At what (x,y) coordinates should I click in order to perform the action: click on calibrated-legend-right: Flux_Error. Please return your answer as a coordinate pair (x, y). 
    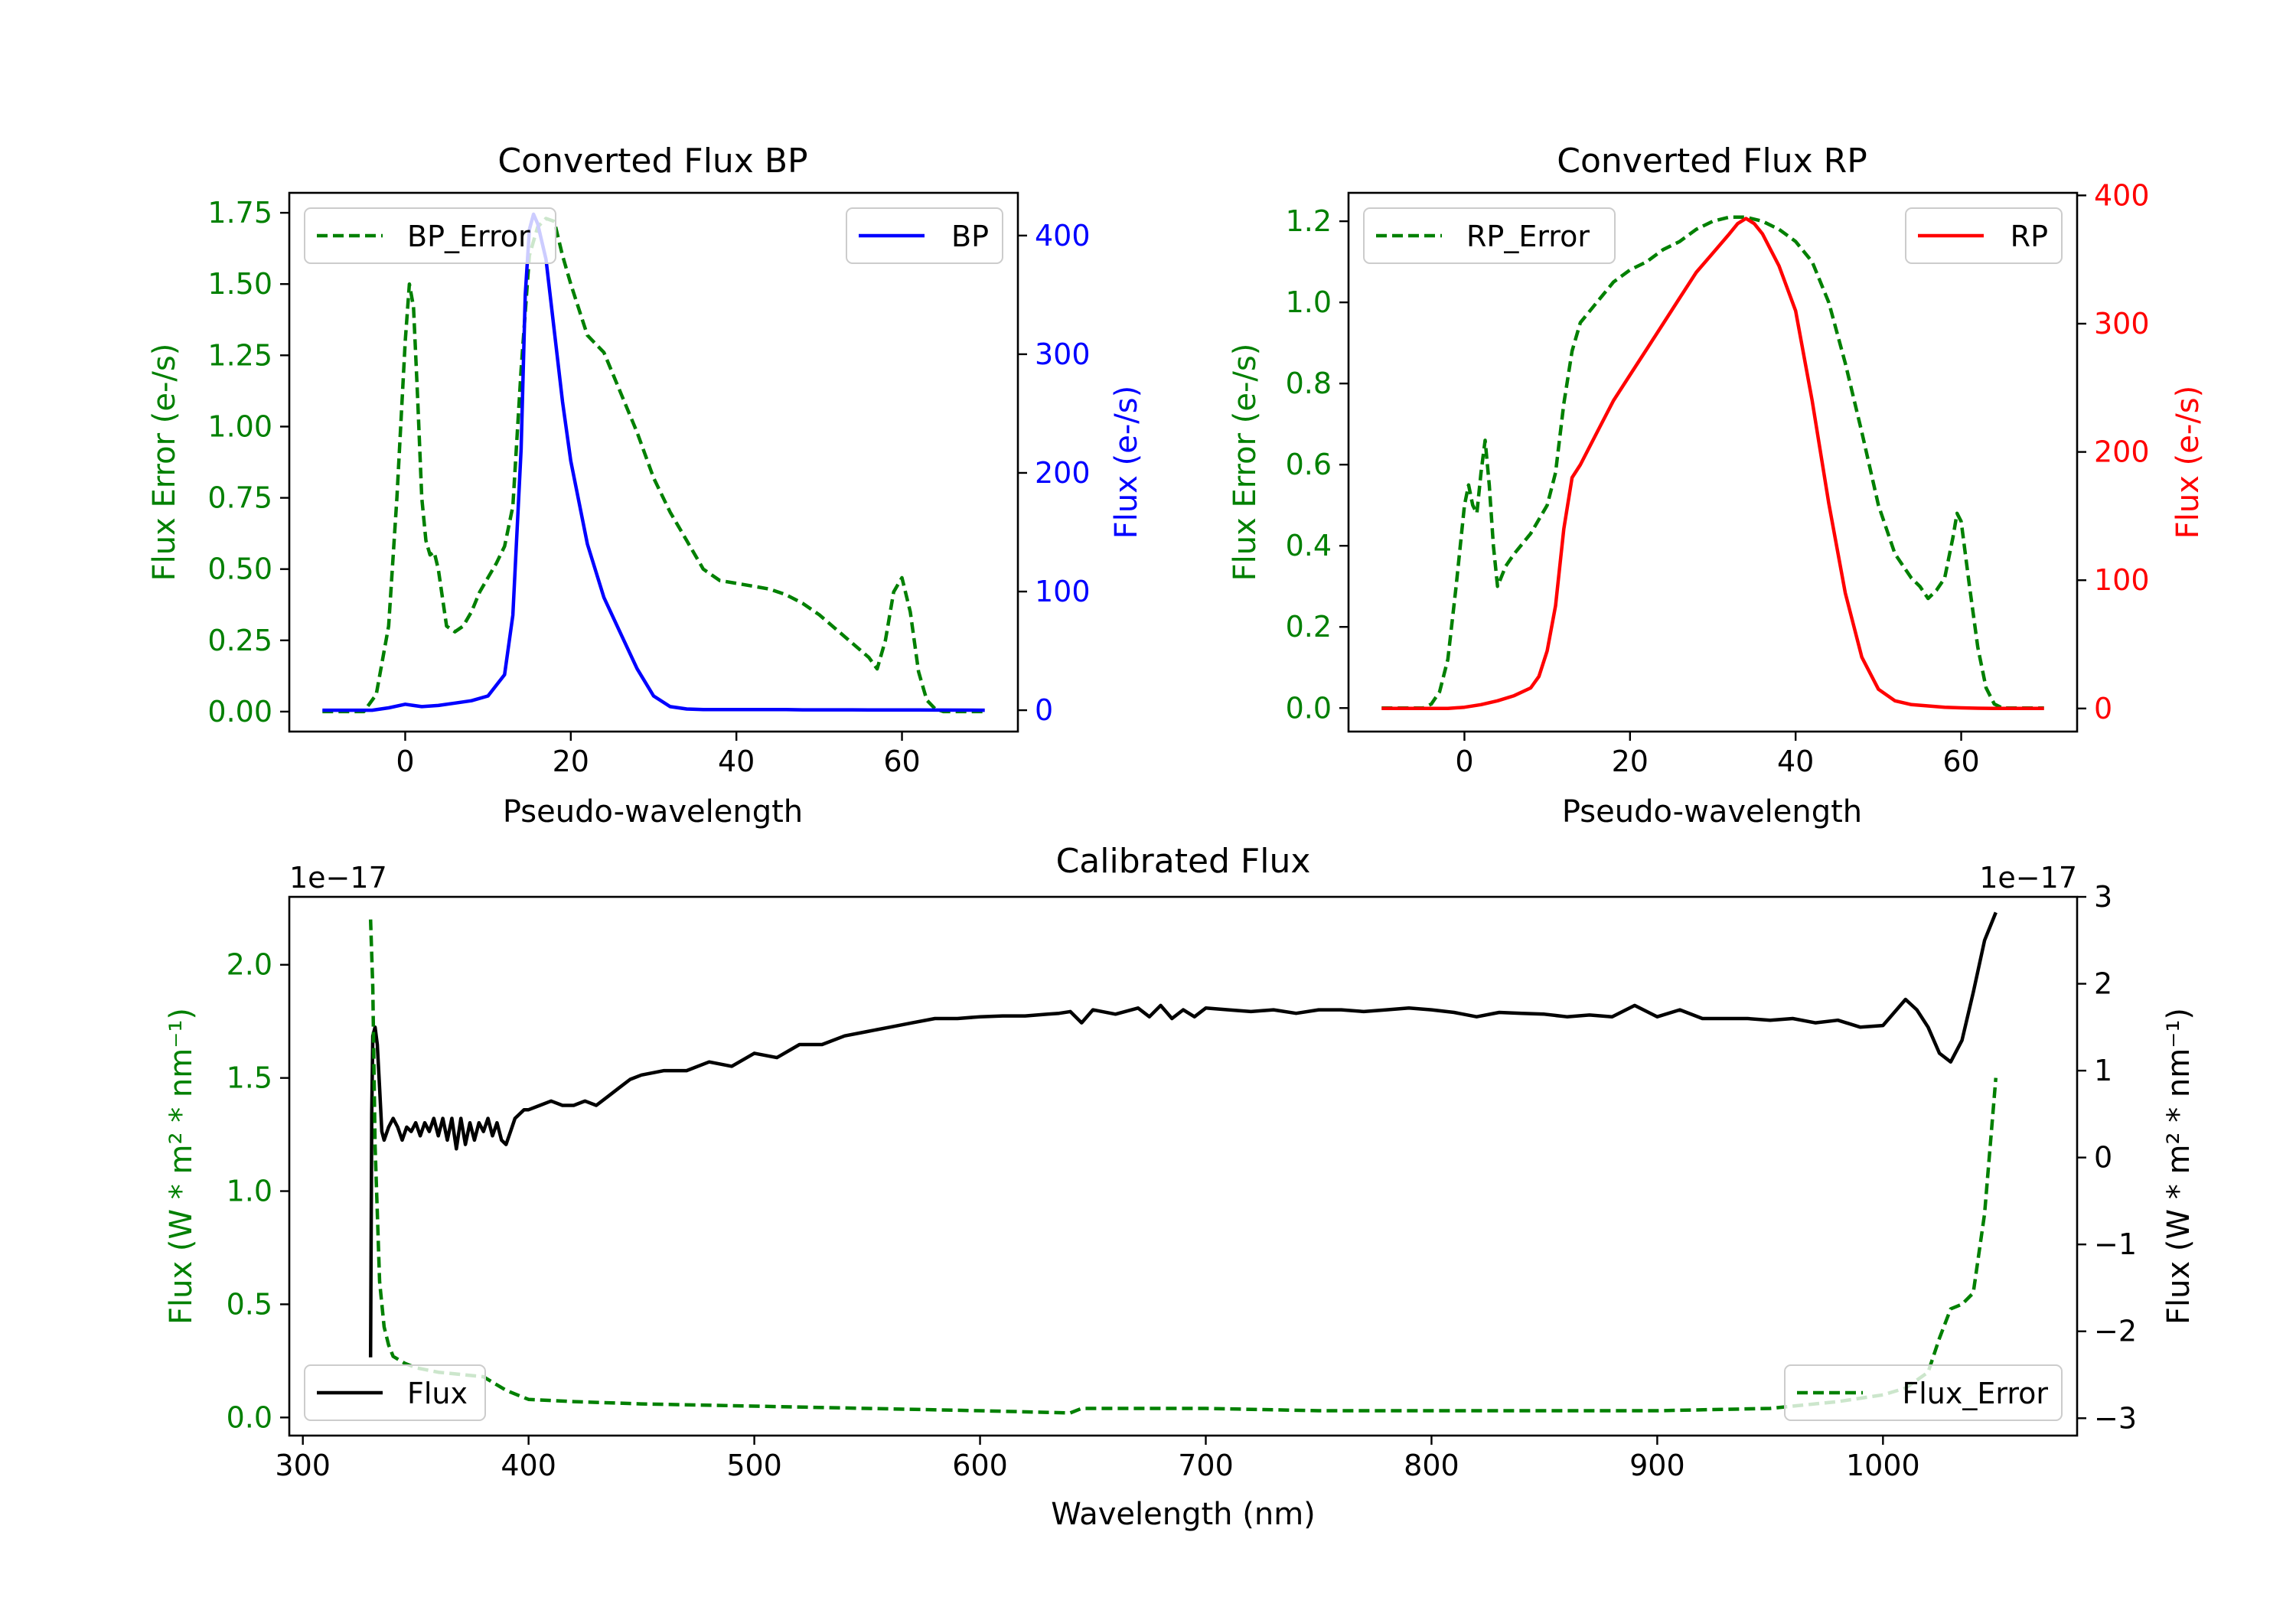
    Looking at the image, I should click on (1923, 1392).